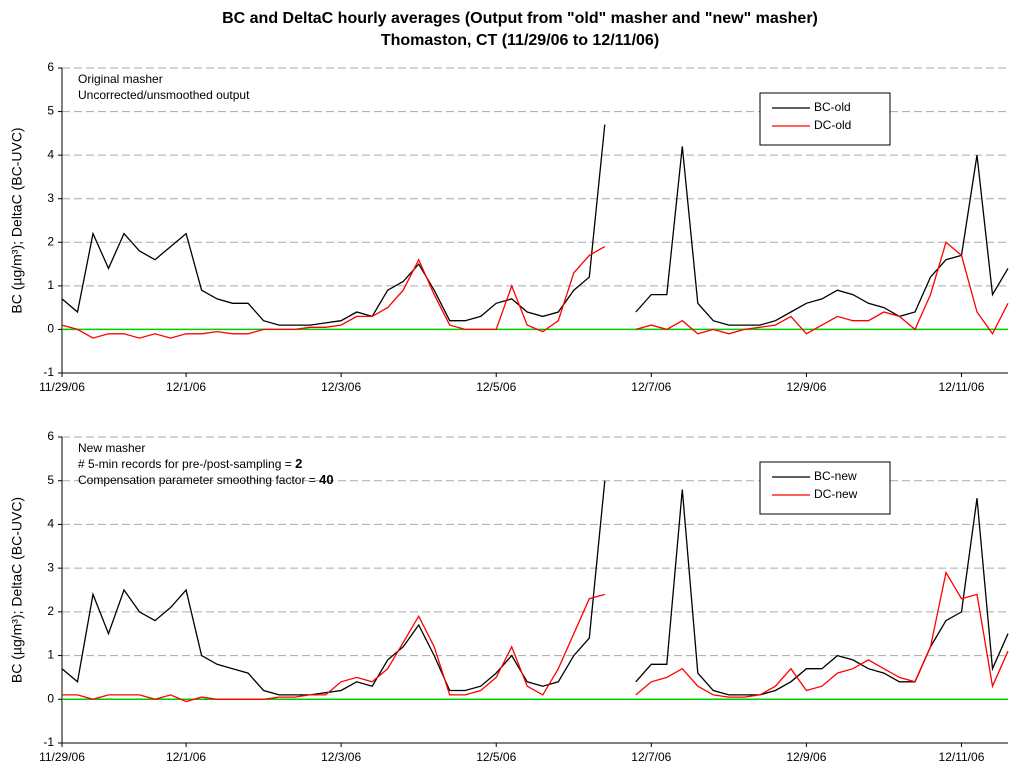 The width and height of the screenshot is (1010, 766). I want to click on legend-label: DC-old, so click(832, 125).